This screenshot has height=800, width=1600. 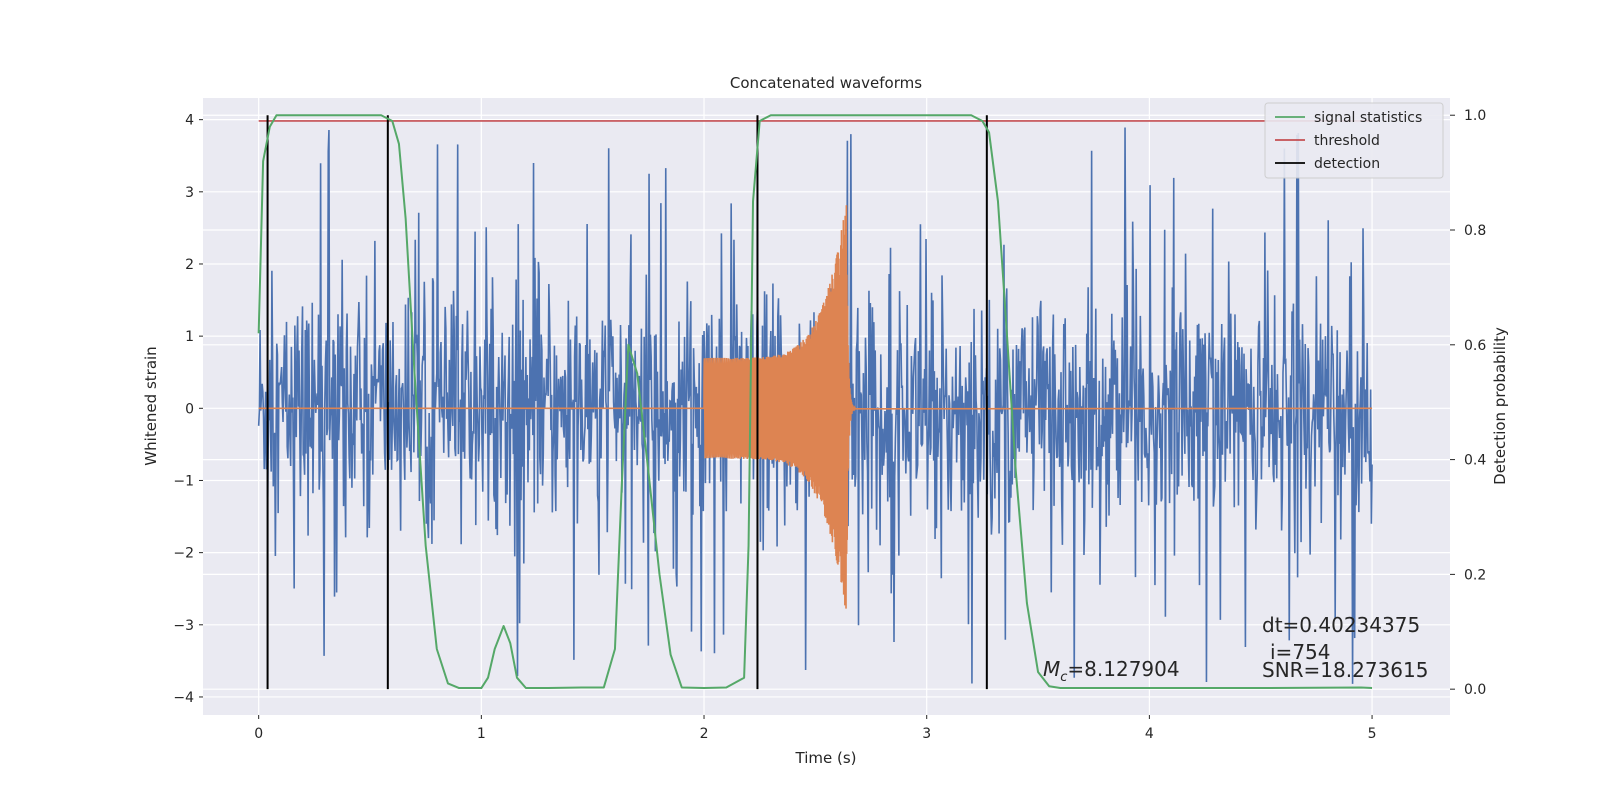 I want to click on y-tick-label: −2, so click(x=183, y=554).